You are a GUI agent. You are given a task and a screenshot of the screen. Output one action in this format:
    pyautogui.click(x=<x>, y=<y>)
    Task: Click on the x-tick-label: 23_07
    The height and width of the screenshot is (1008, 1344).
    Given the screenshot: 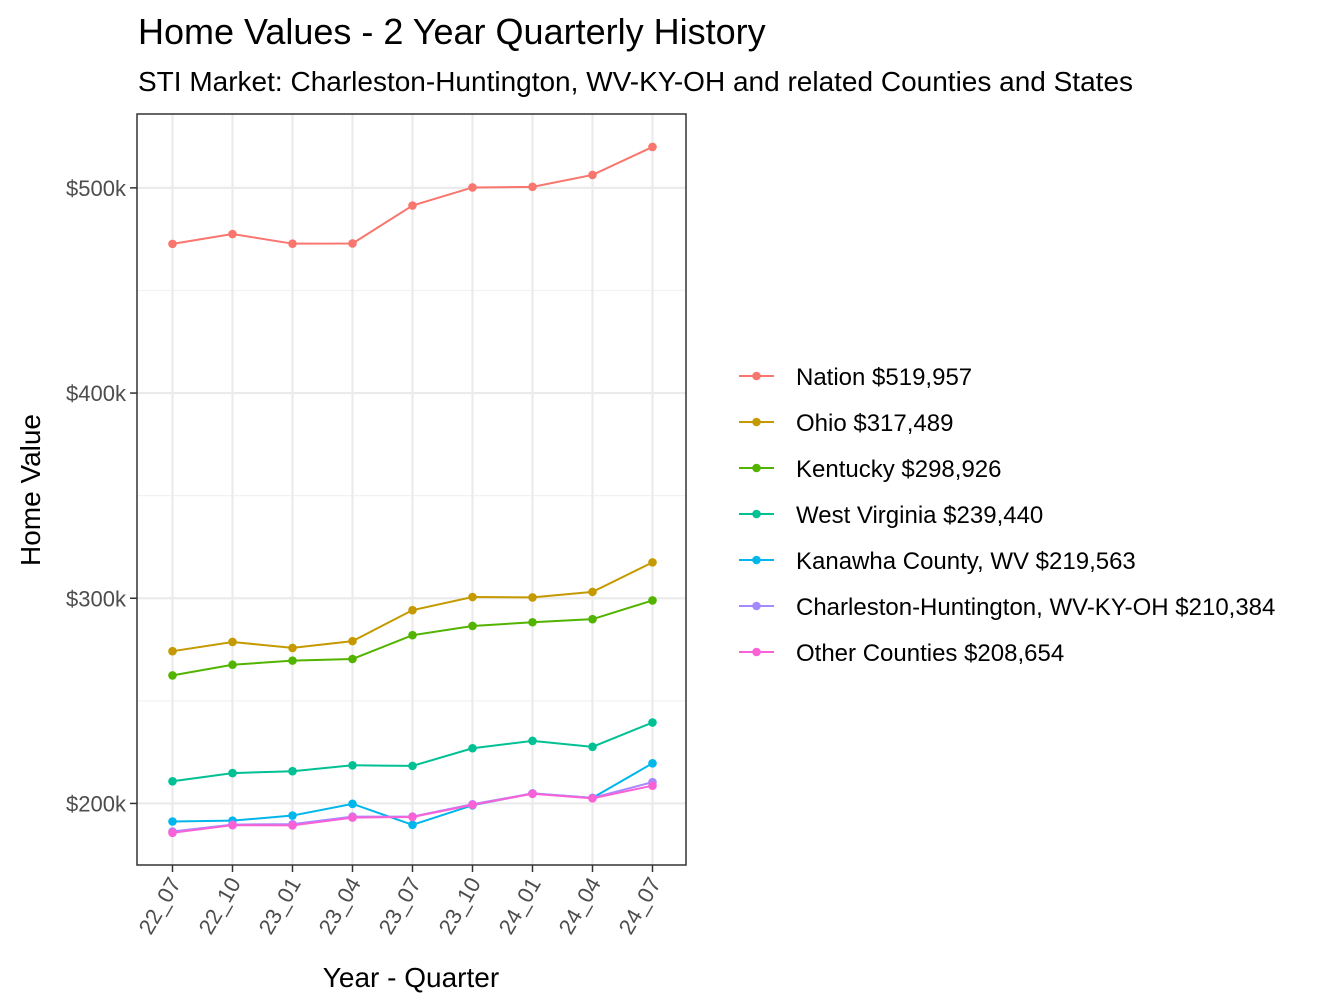 What is the action you would take?
    pyautogui.click(x=400, y=905)
    